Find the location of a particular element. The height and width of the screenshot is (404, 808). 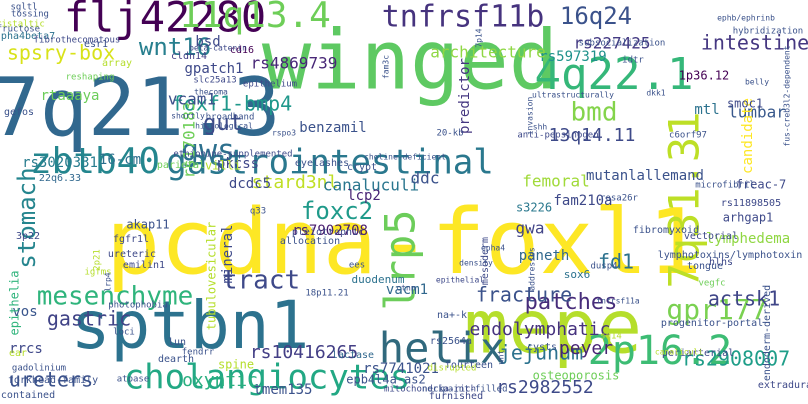

cloud-word: vectorial is located at coordinates (711, 236).